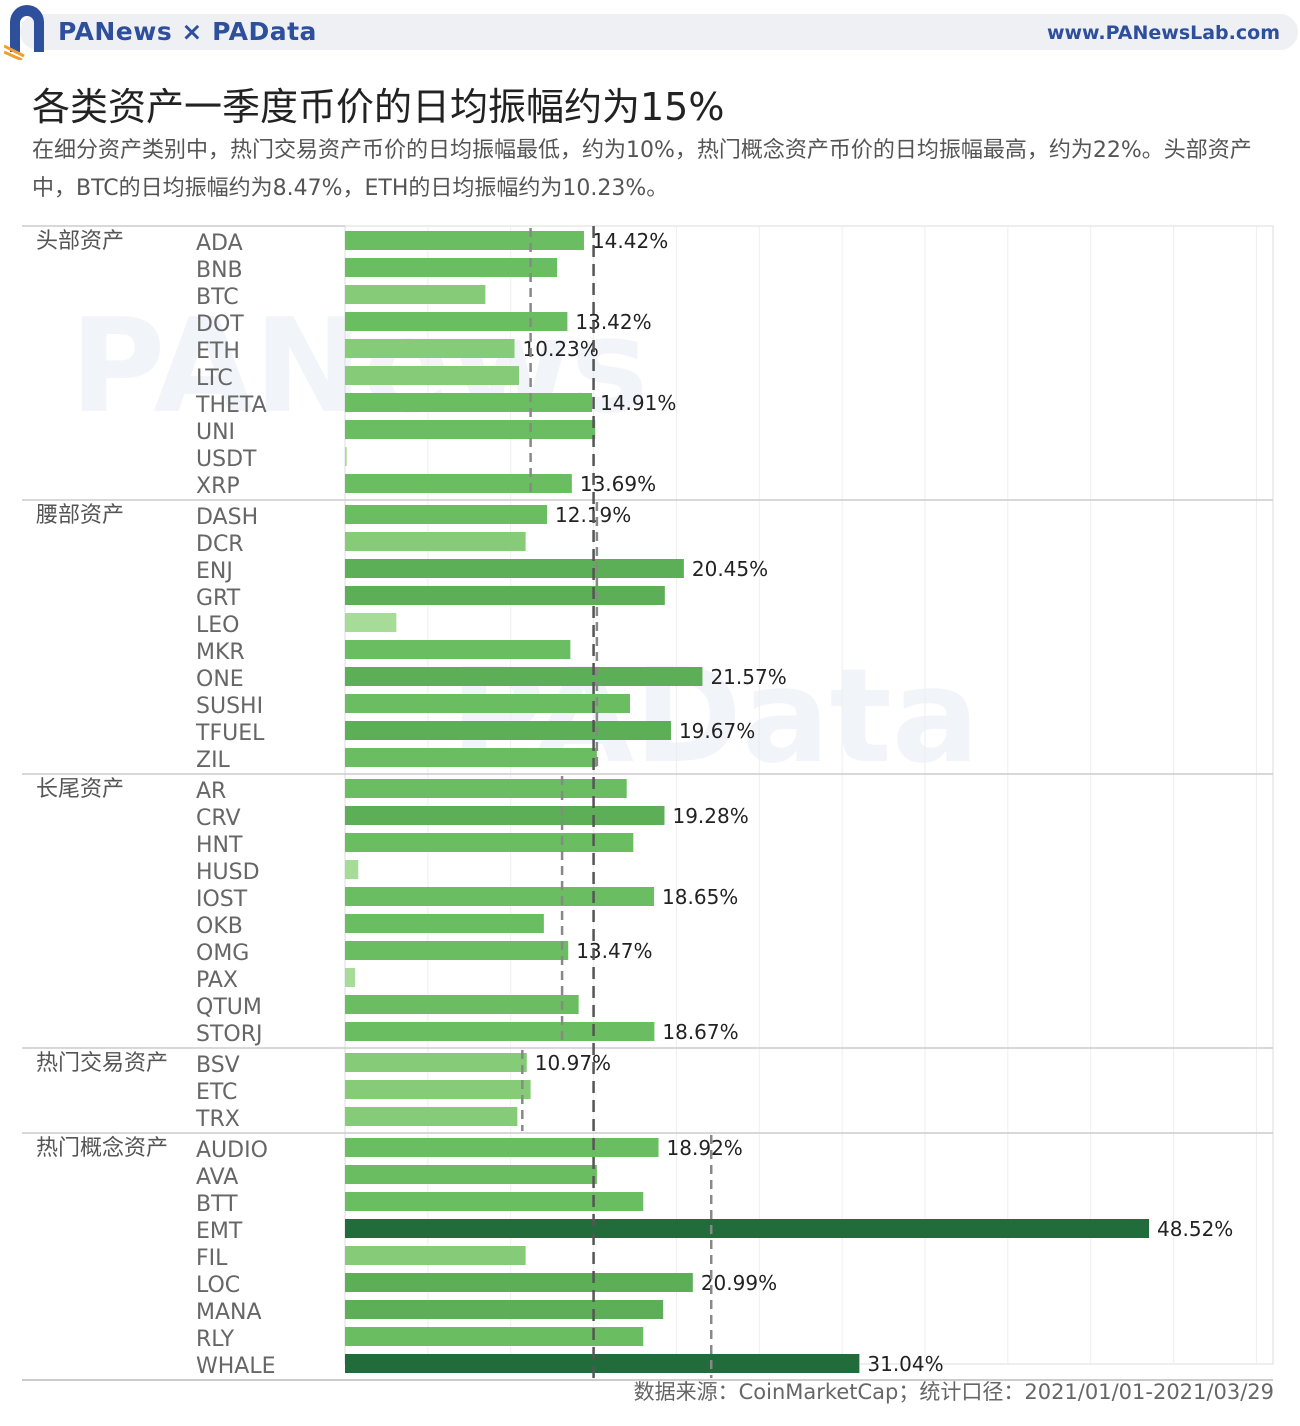 The height and width of the screenshot is (1426, 1300). I want to click on page-title: 各类资产一季度币价的日均振幅约为15%, so click(378, 107).